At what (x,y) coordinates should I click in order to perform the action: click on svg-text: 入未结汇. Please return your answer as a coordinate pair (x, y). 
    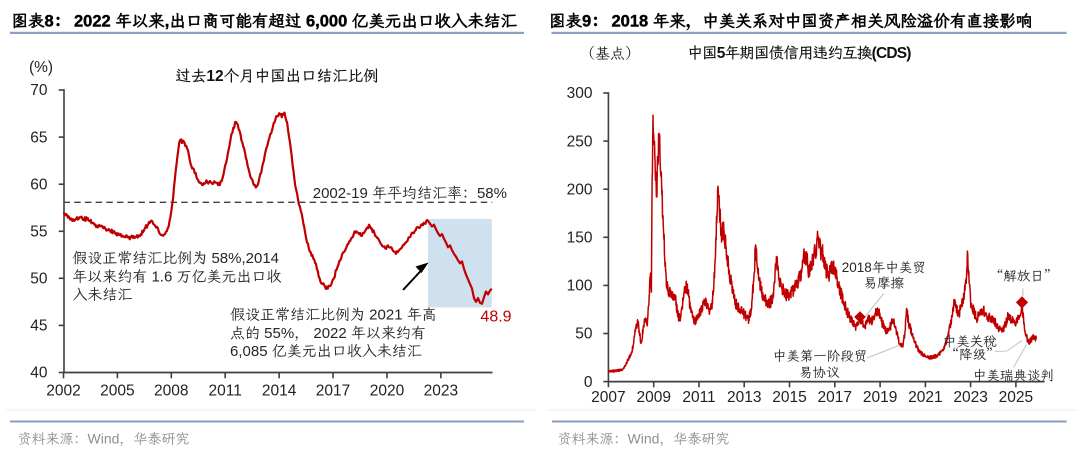
    Looking at the image, I should click on (102, 295).